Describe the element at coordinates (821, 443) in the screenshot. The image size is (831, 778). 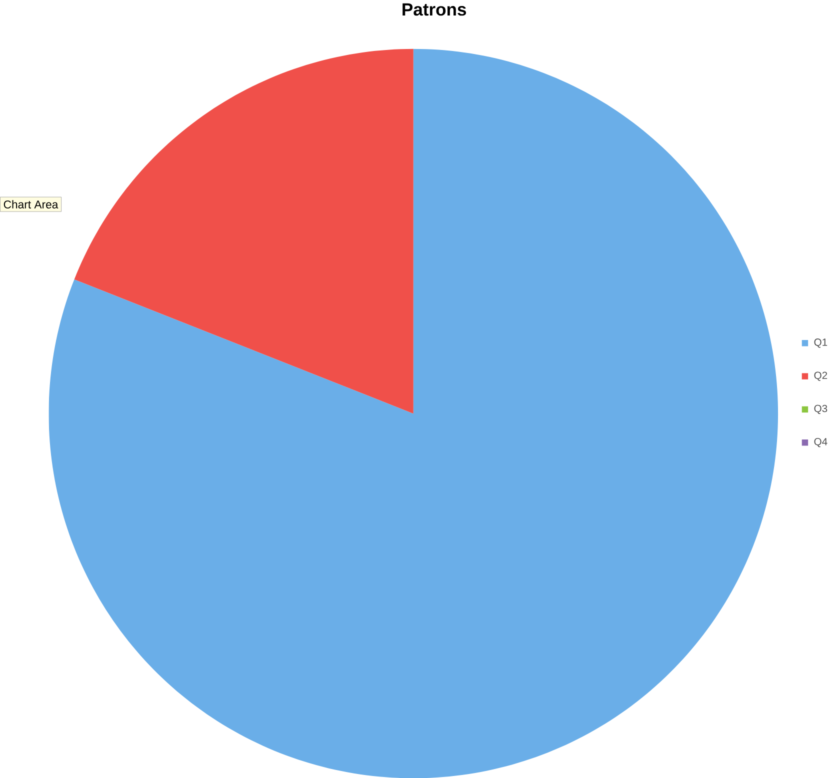
I see `legend-label: Q4` at that location.